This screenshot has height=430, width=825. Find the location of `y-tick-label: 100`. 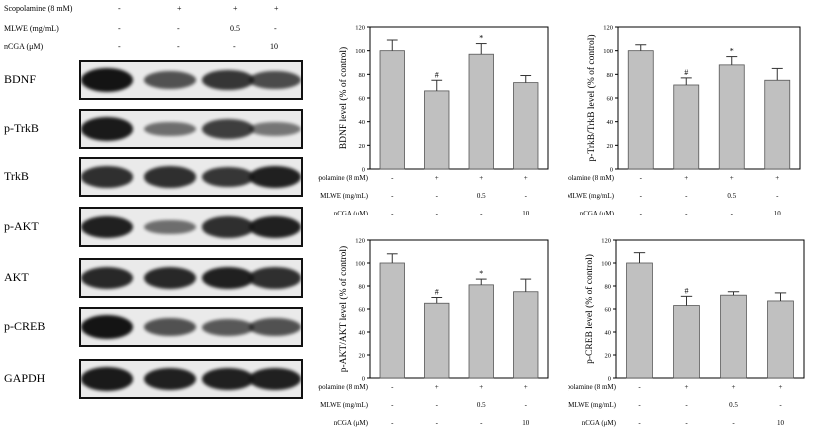

y-tick-label: 100 is located at coordinates (608, 51).